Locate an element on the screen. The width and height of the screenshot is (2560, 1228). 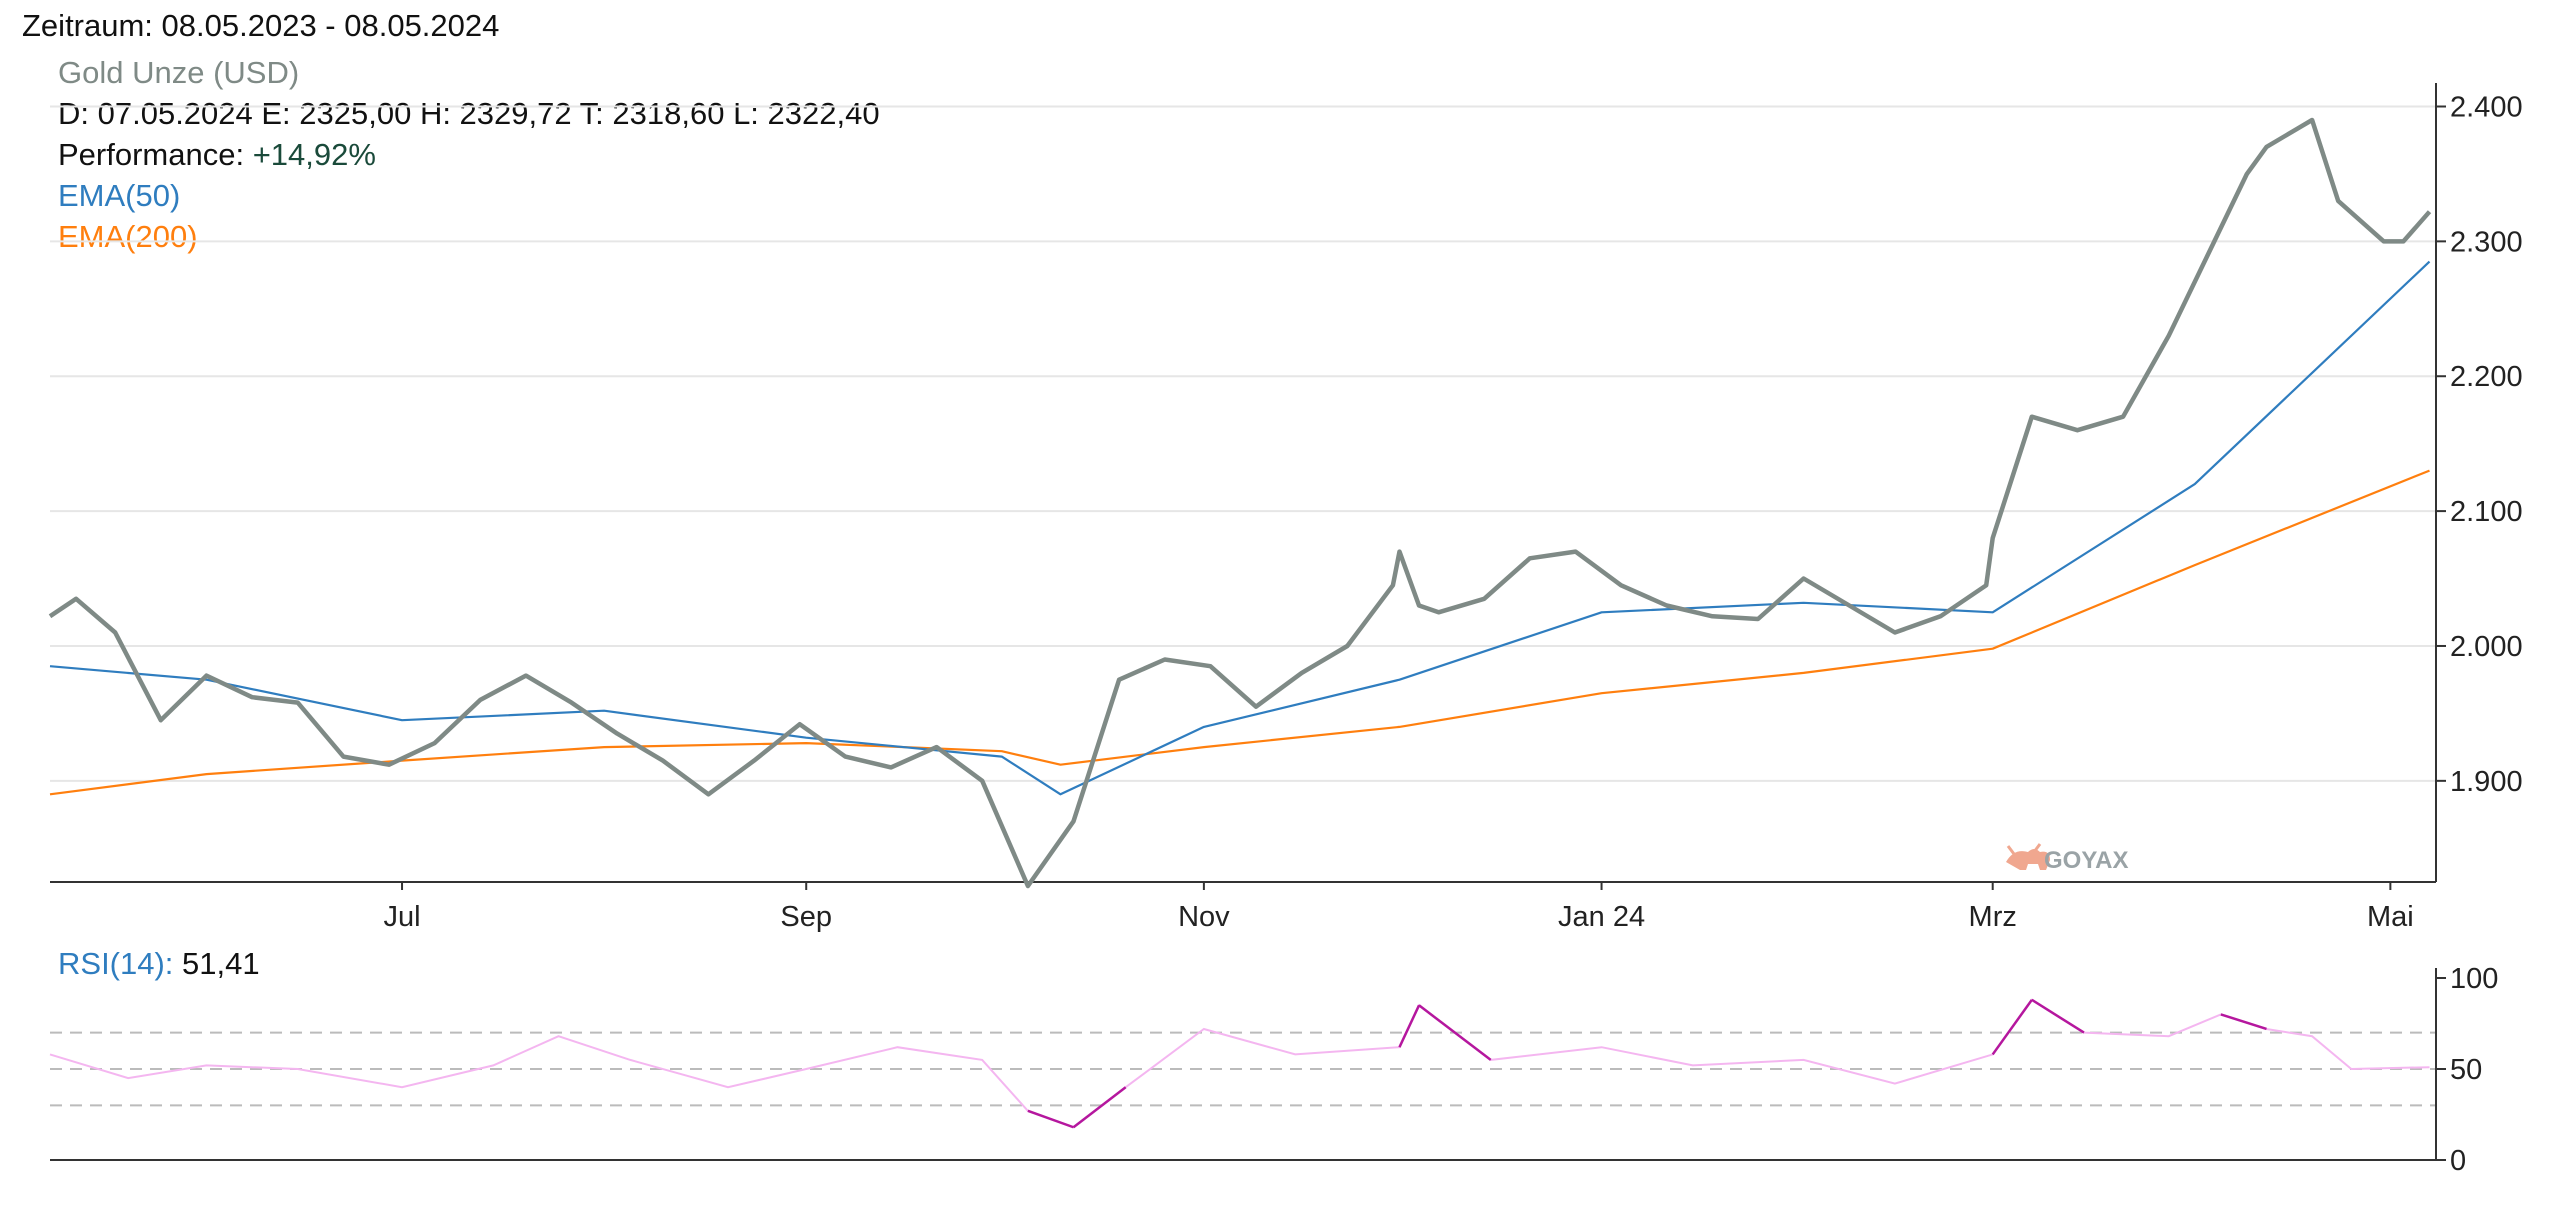
performance-value: +14,92% is located at coordinates (314, 154).